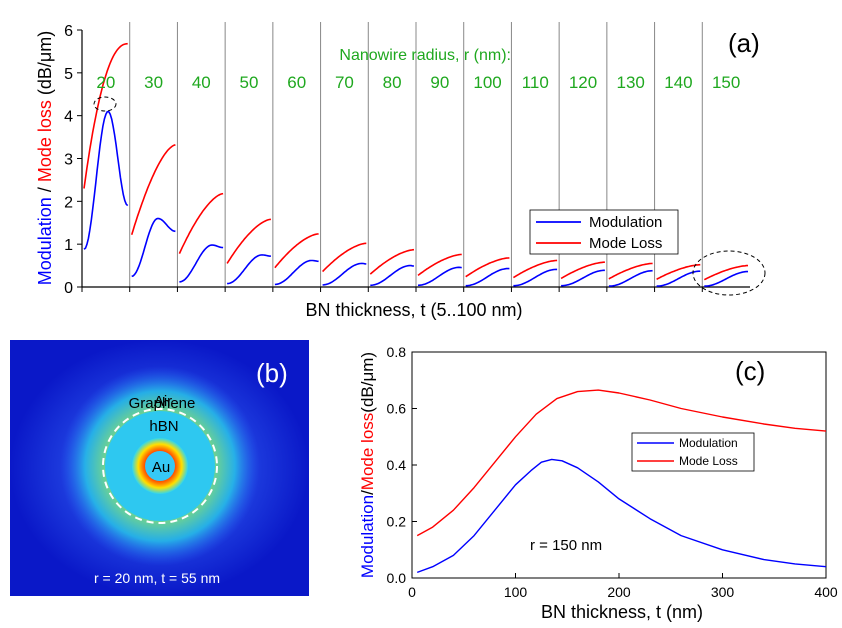 The width and height of the screenshot is (842, 628). I want to click on panel-a-legend-loss: Mode Loss, so click(625, 243).